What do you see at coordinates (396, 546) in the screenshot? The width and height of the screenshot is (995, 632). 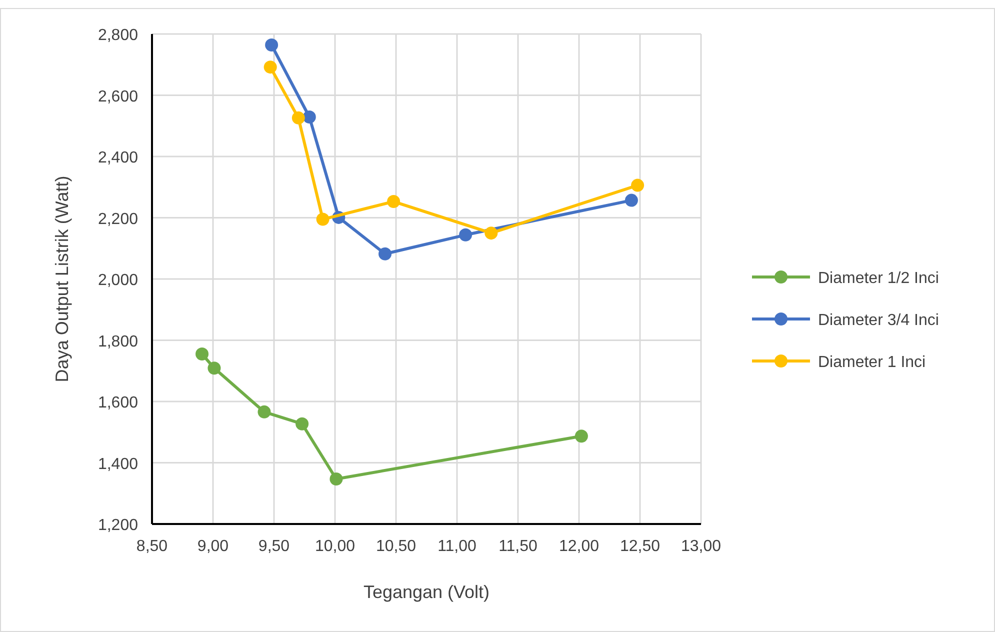 I see `x-tick-label: 10,50` at bounding box center [396, 546].